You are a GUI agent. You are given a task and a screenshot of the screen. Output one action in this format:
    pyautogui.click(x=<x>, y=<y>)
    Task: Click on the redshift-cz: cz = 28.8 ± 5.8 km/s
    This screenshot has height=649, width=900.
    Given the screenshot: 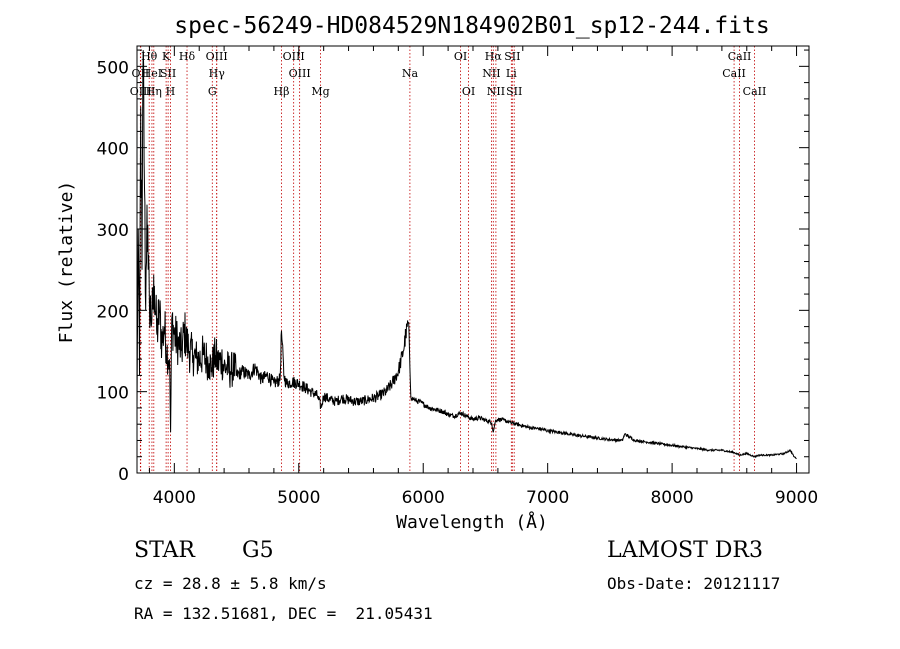 What is the action you would take?
    pyautogui.click(x=230, y=583)
    